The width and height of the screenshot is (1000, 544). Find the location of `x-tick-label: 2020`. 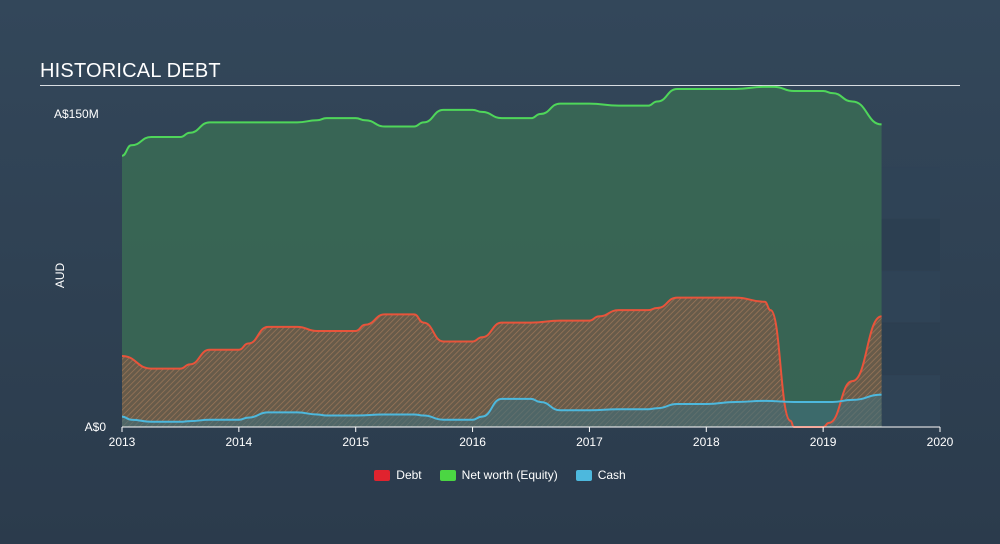

x-tick-label: 2020 is located at coordinates (940, 442).